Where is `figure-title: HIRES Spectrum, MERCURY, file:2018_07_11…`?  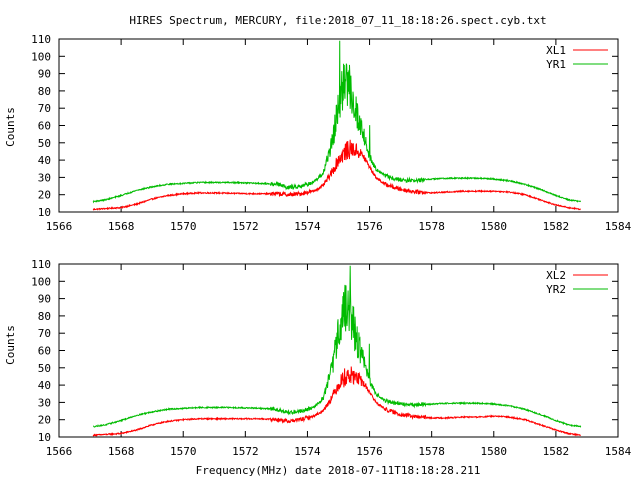
figure-title: HIRES Spectrum, MERCURY, file:2018_07_11… is located at coordinates (337, 20).